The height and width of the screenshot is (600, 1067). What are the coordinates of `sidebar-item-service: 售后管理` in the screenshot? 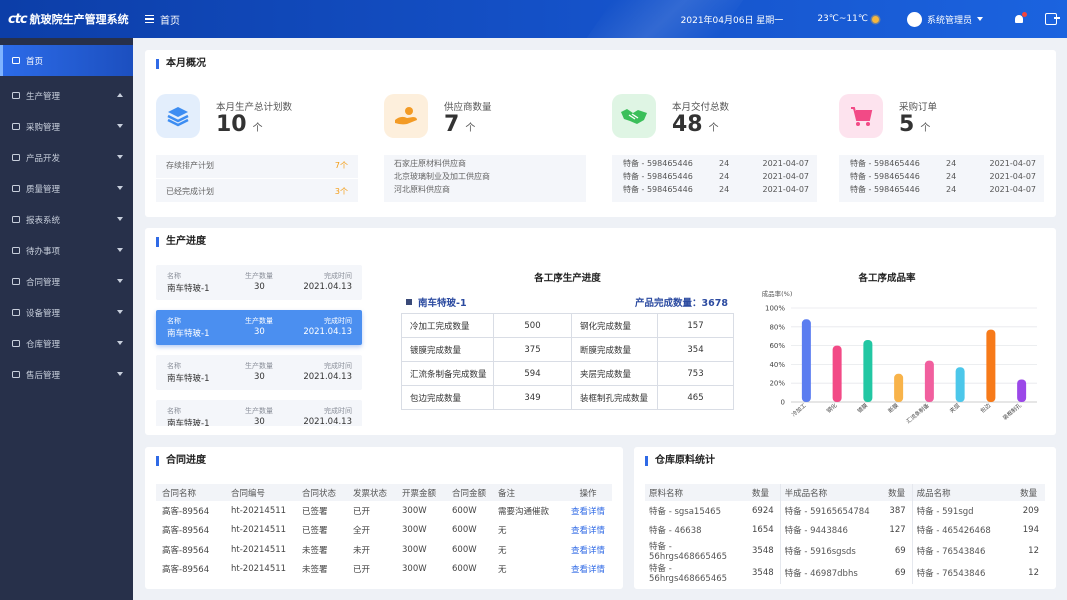 It's located at (66, 374).